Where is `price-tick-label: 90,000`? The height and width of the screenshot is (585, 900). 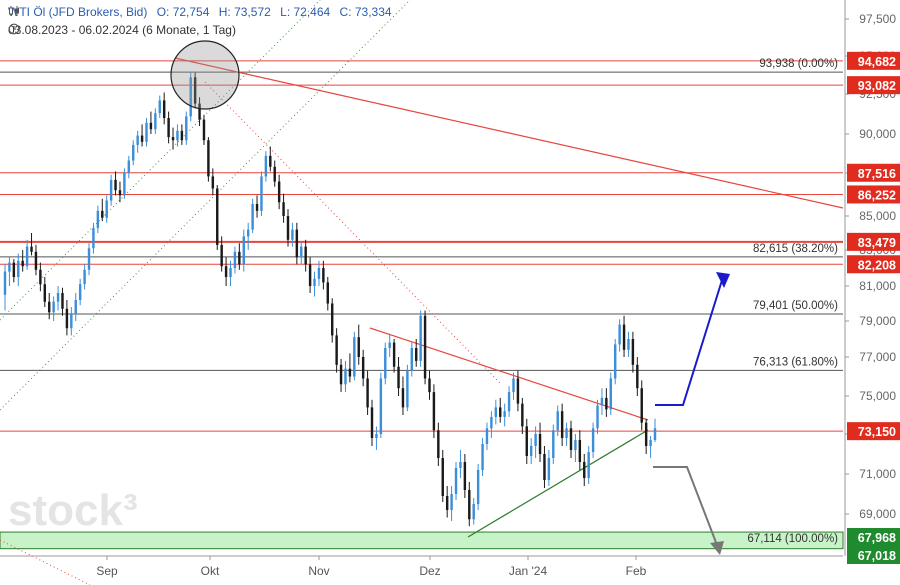
price-tick-label: 90,000 is located at coordinates (877, 134).